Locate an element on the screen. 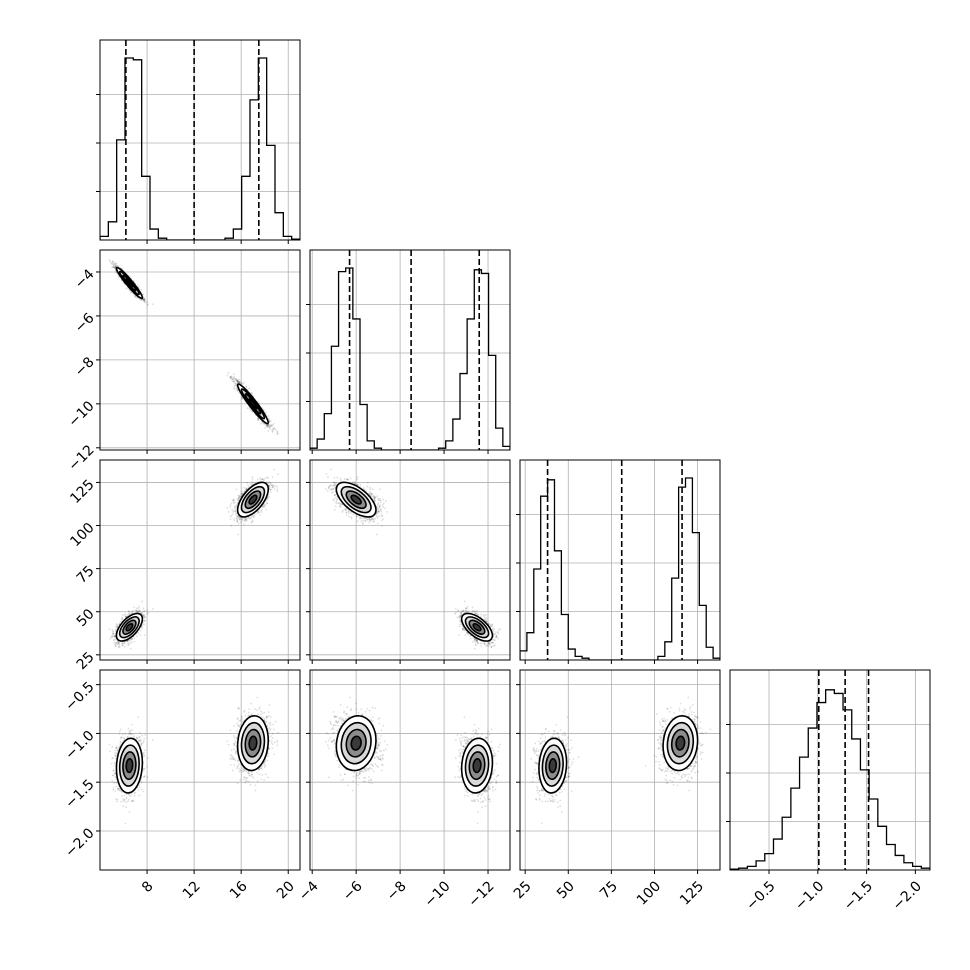 The width and height of the screenshot is (970, 970). density-layer is located at coordinates (193, 559).